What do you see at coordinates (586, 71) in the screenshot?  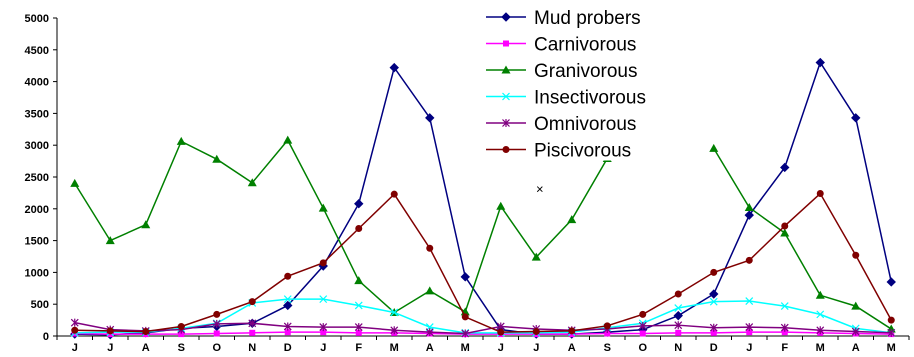 I see `legend-label-granivorous: Granivorous` at bounding box center [586, 71].